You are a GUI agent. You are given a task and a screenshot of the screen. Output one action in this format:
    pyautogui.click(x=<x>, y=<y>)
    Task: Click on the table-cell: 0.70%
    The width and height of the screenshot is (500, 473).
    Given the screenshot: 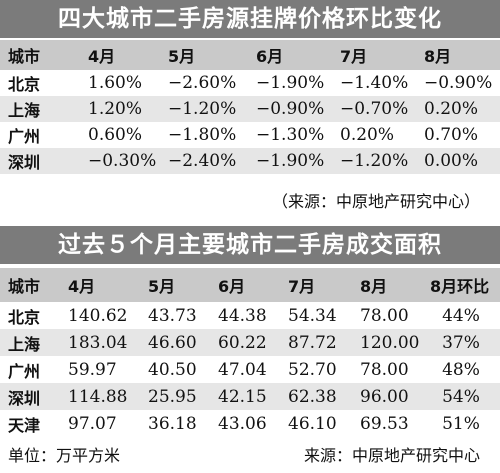 What is the action you would take?
    pyautogui.click(x=451, y=135)
    